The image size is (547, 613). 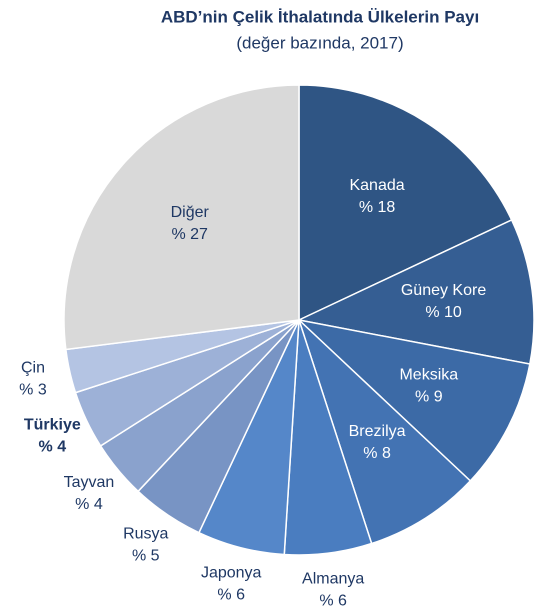 I want to click on slice-label: Tayvan, so click(x=89, y=482).